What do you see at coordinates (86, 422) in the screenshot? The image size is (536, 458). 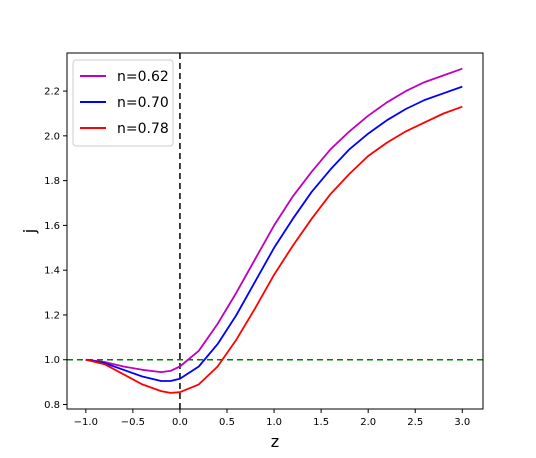 I see `x-tick-label: −1.0` at bounding box center [86, 422].